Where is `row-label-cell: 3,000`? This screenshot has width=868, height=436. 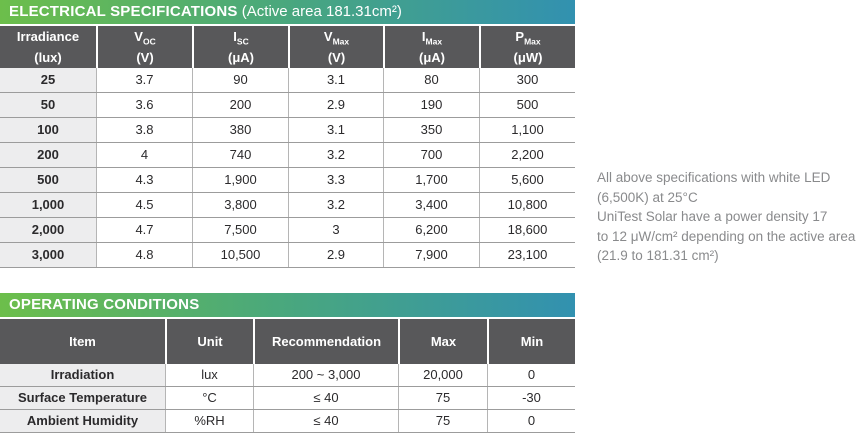
row-label-cell: 3,000 is located at coordinates (48, 255).